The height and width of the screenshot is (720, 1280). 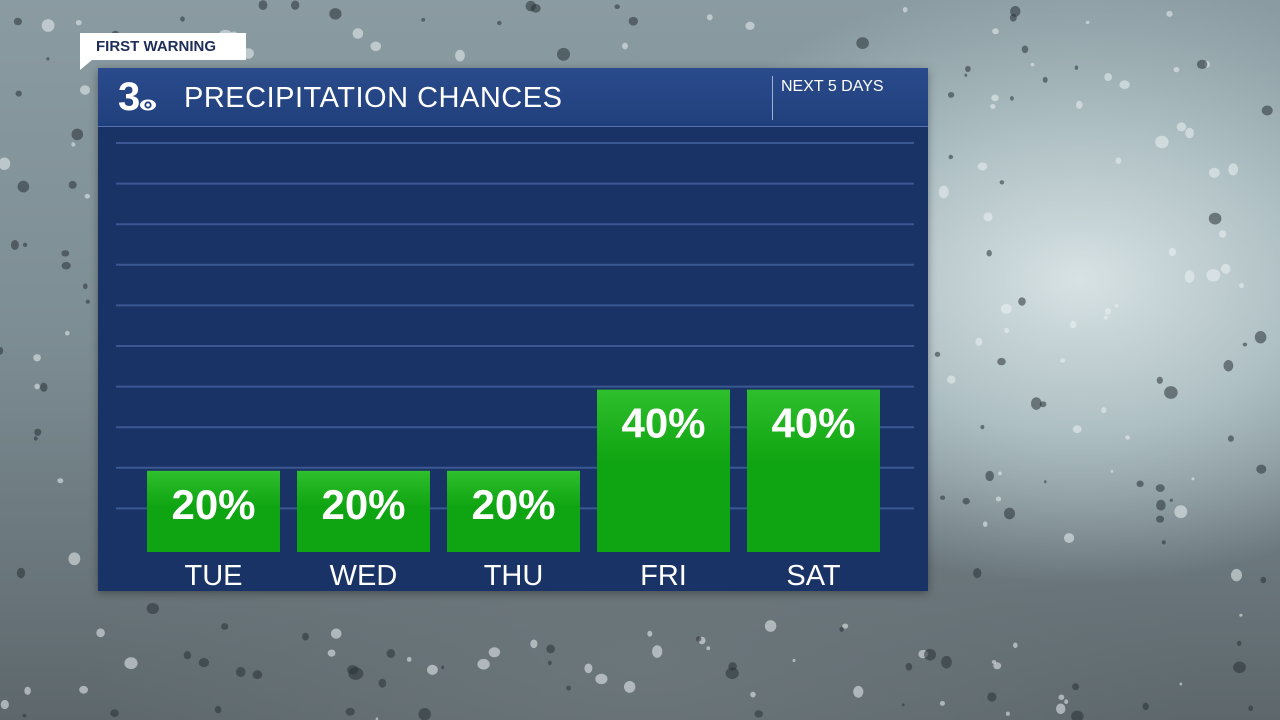 What do you see at coordinates (214, 575) in the screenshot?
I see `day-label: TUE` at bounding box center [214, 575].